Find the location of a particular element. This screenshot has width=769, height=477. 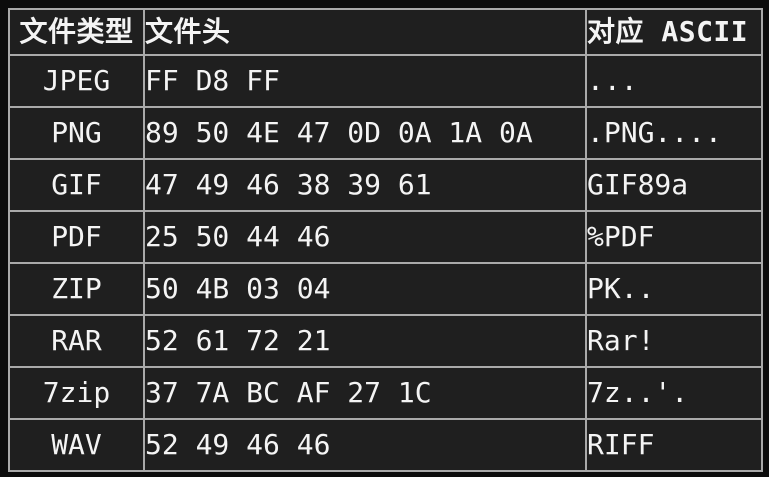

header-row: 文件类型 文件头 对应 ASCII is located at coordinates (385, 32).